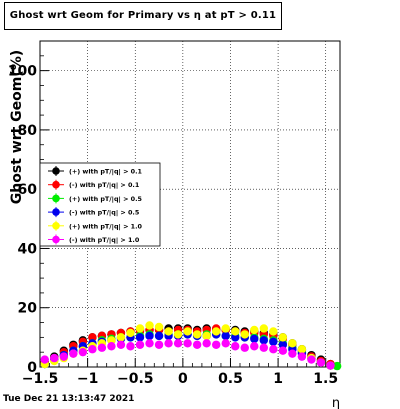 Image resolution: width=400 pixels, height=409 pixels. Describe the element at coordinates (336, 402) in the screenshot. I see `x-axis-label: η` at that location.